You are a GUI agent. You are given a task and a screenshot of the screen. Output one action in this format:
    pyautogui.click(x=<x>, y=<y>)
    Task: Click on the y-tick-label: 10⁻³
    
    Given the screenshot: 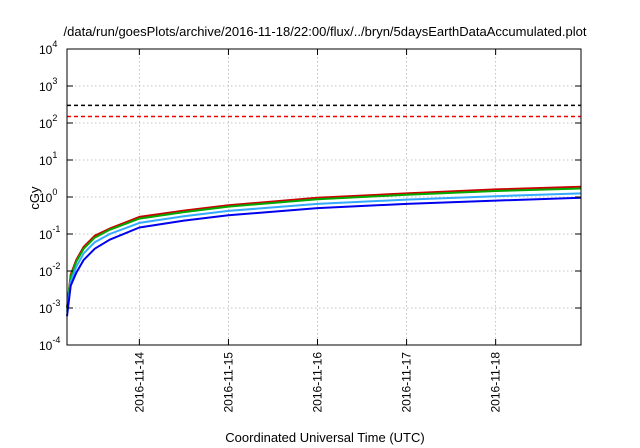 What is the action you would take?
    pyautogui.click(x=49, y=307)
    